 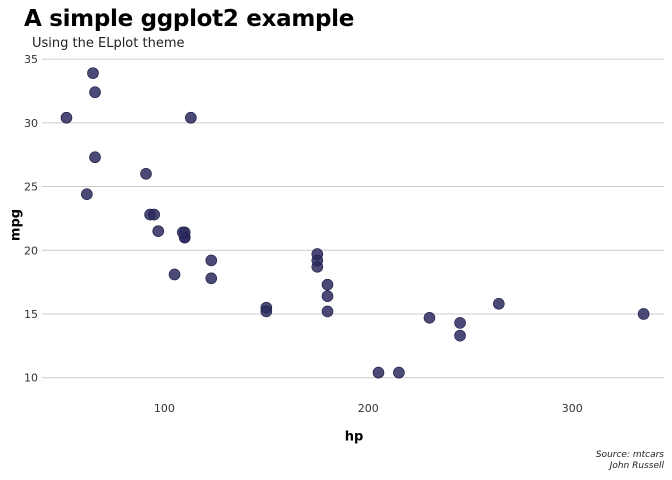 I want to click on x-axis-ticks: 100 200 300, so click(x=368, y=408).